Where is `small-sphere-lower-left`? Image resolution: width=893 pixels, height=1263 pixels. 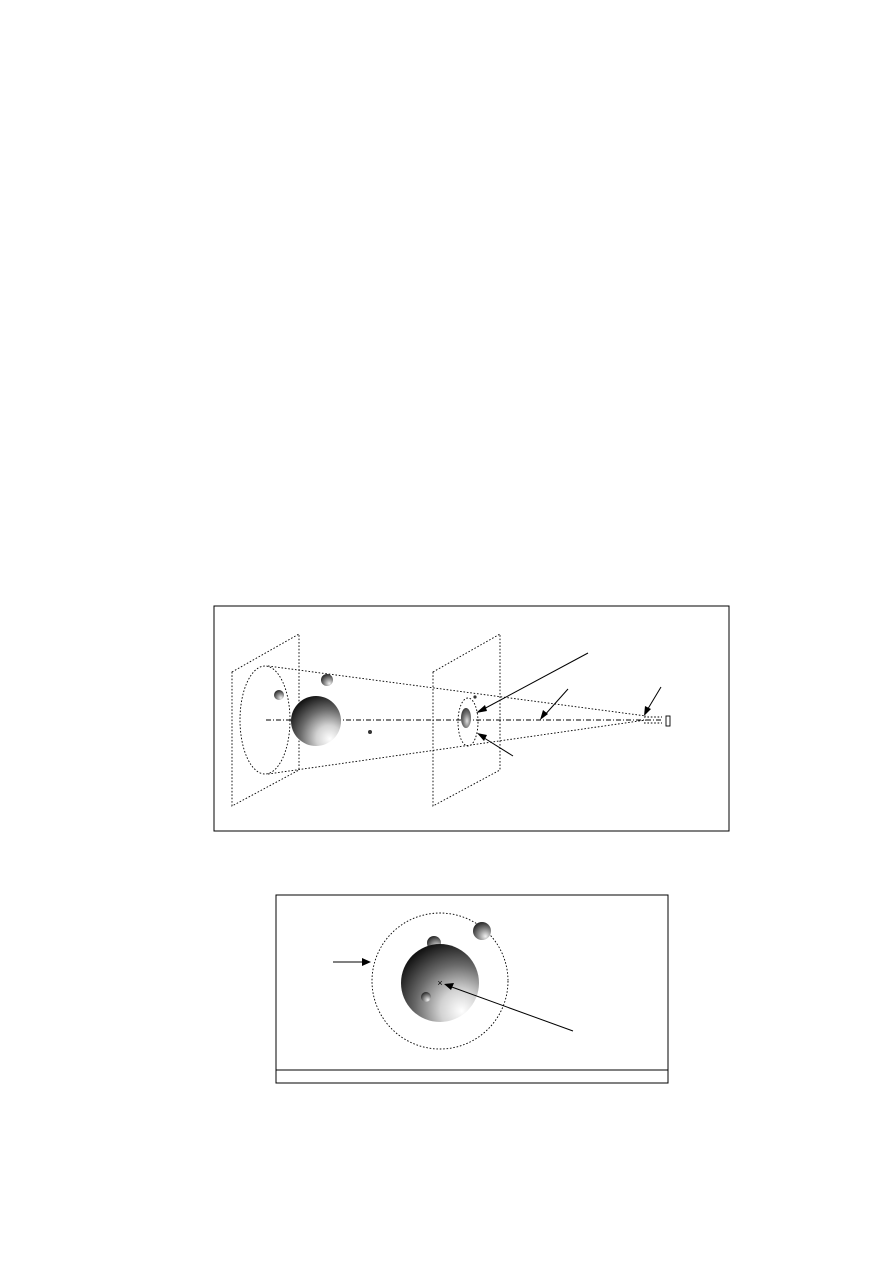 small-sphere-lower-left is located at coordinates (426, 997).